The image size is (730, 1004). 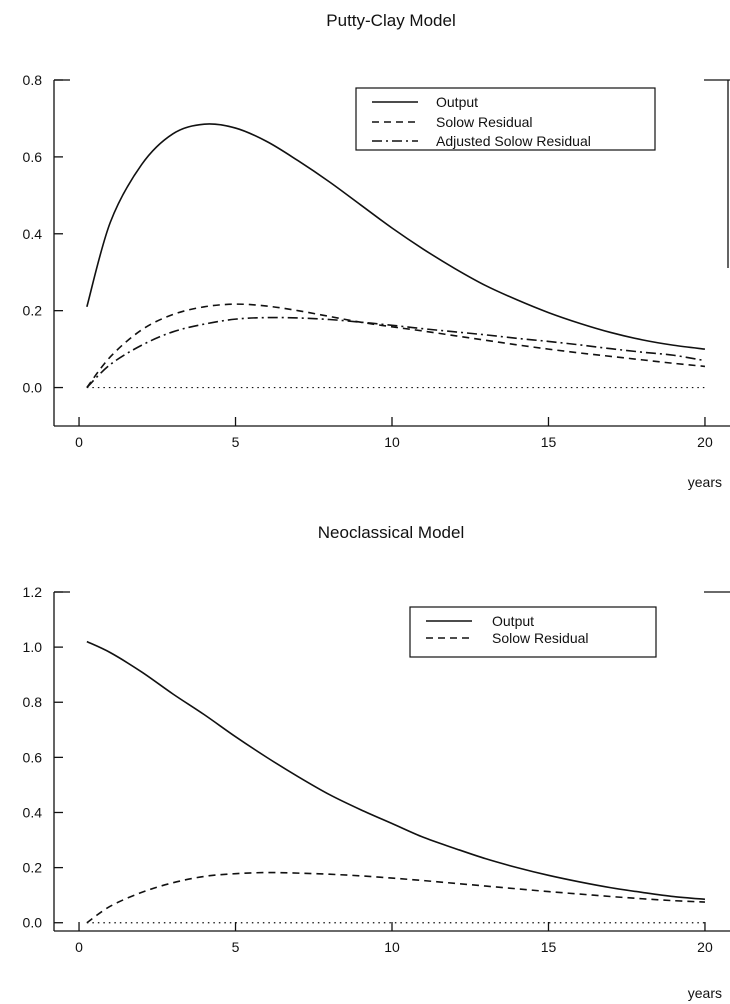 I want to click on legend-label-adjusted-solow-residual: Adjusted Solow Residual, so click(x=513, y=141).